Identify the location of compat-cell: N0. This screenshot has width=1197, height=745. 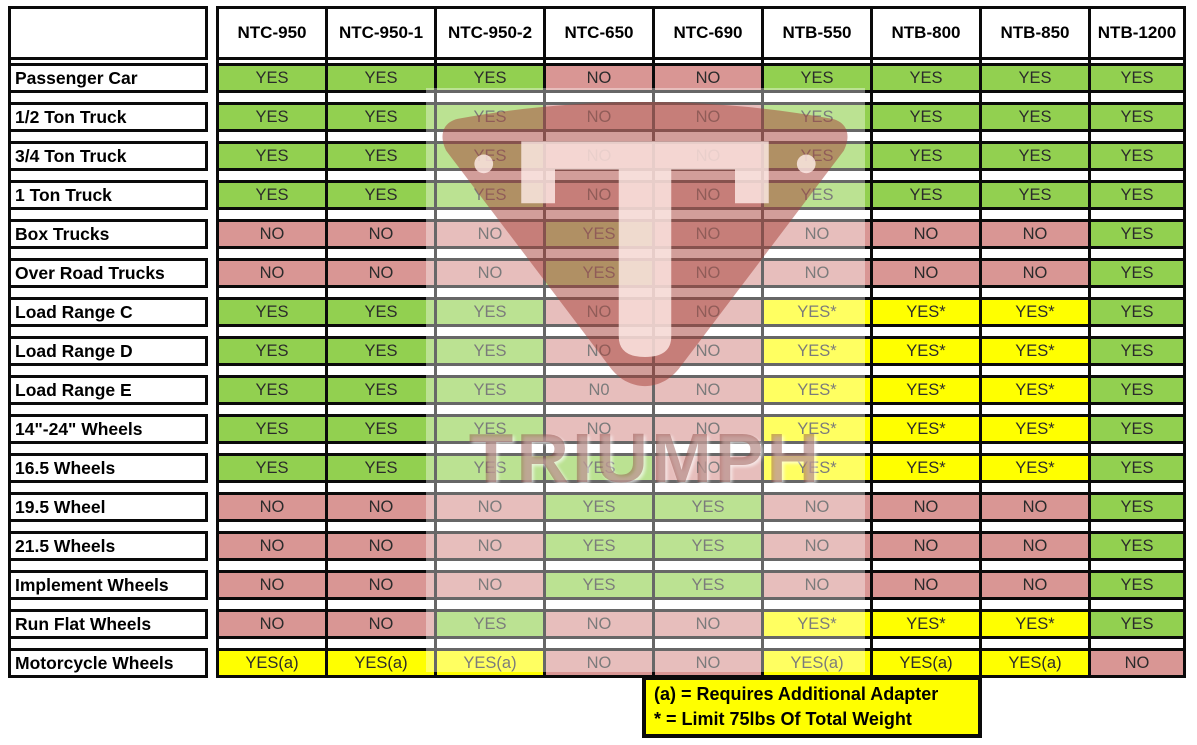
(599, 390).